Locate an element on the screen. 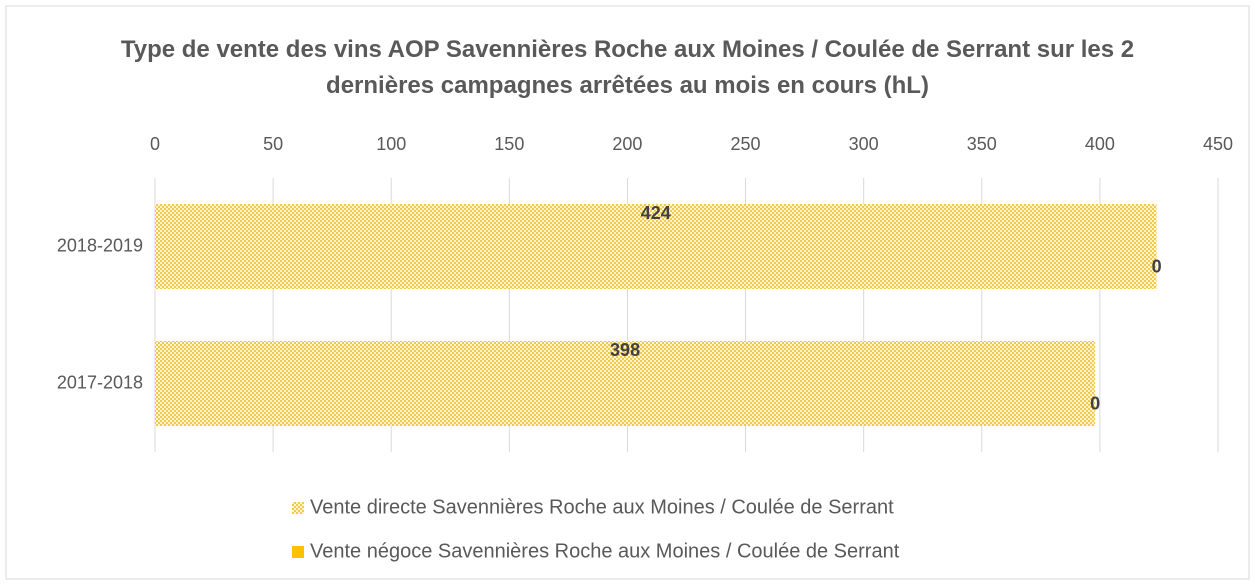 Image resolution: width=1255 pixels, height=585 pixels. x-tick-label: 300 is located at coordinates (864, 144).